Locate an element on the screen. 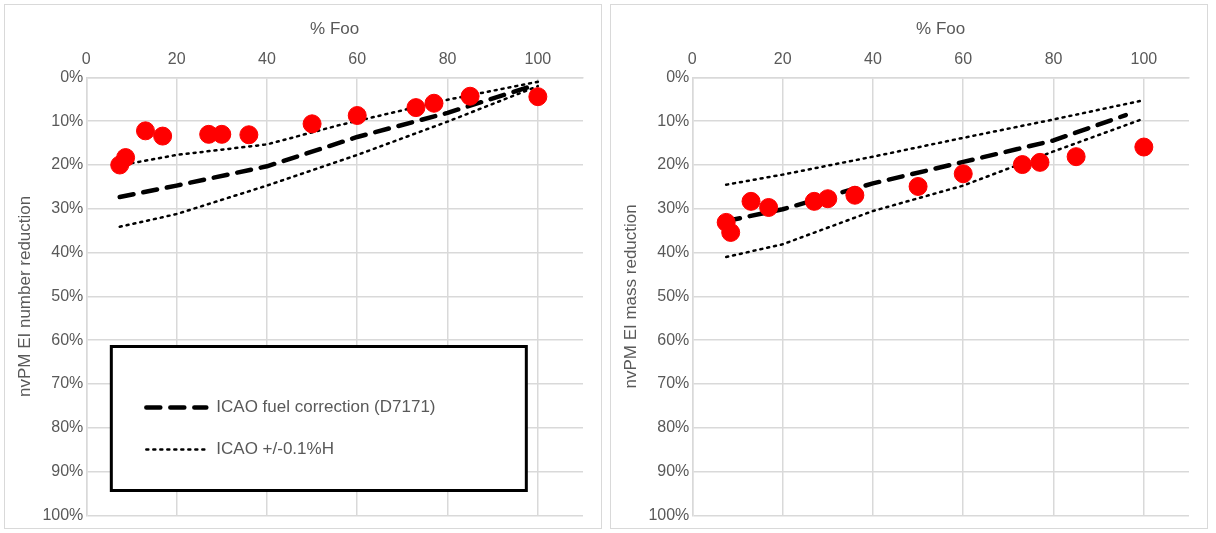 This screenshot has height=533, width=1216. legend-label: ICAO +/-0.1%H is located at coordinates (275, 449).